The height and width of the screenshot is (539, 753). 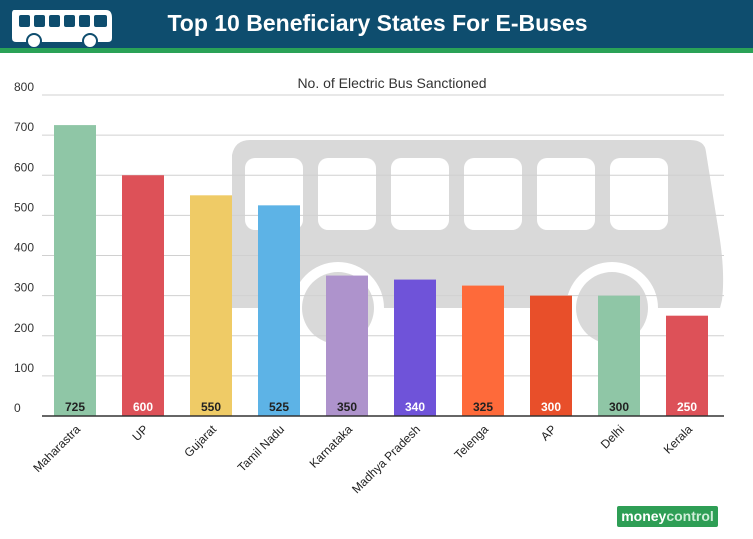 What do you see at coordinates (200, 441) in the screenshot?
I see `x-tick-label: Gujarat` at bounding box center [200, 441].